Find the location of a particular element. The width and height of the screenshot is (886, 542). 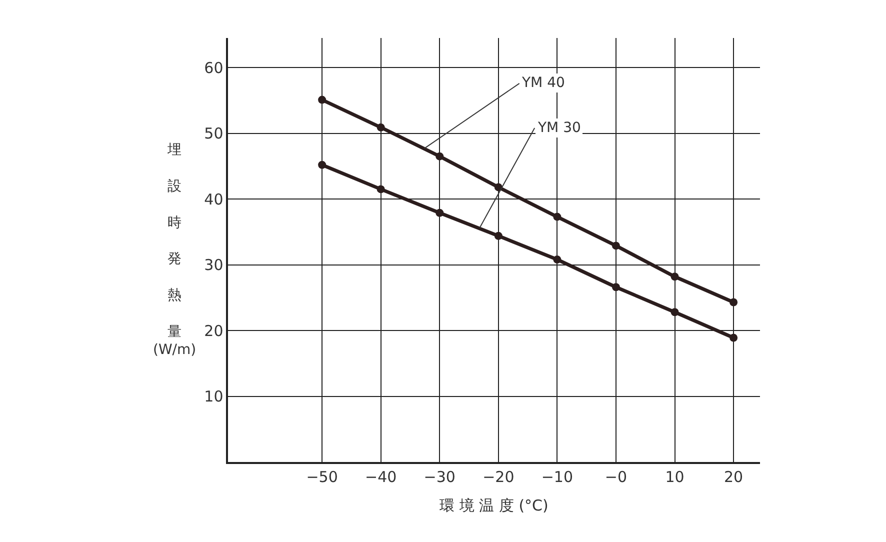

x-tick-label: −30 is located at coordinates (440, 477).